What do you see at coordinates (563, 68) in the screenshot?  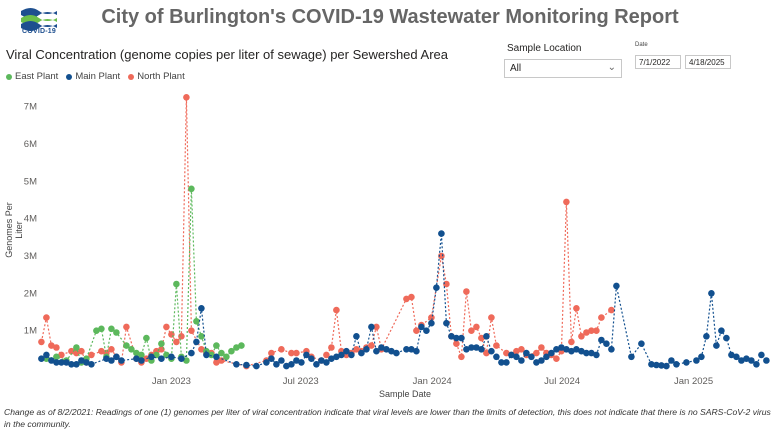 I see `sample-location-select: All ⌄` at bounding box center [563, 68].